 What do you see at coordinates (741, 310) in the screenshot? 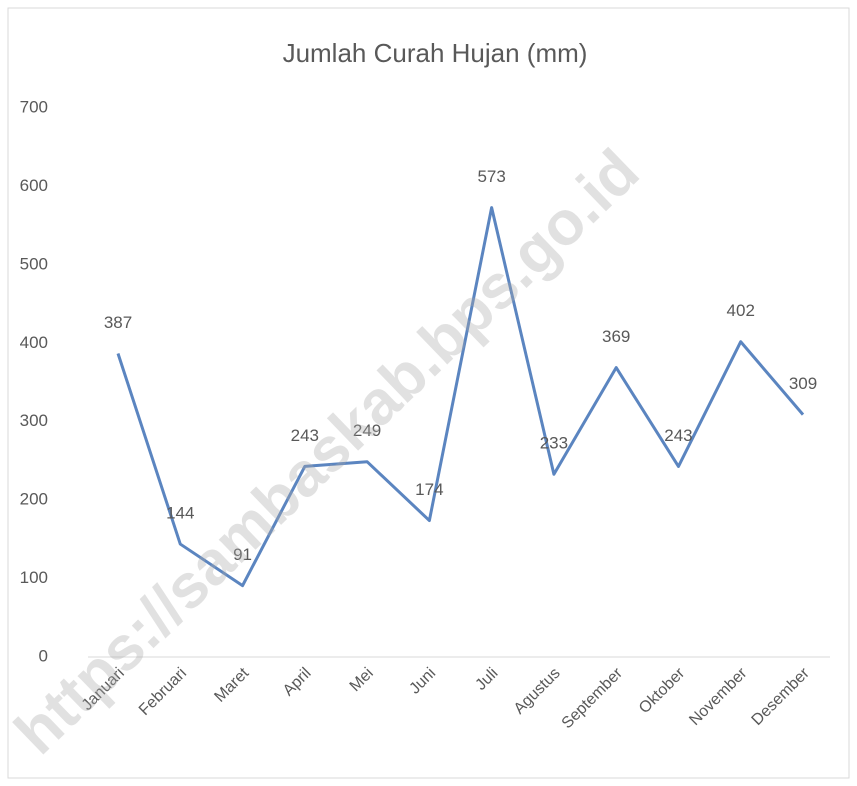
I see `data-label: 402` at bounding box center [741, 310].